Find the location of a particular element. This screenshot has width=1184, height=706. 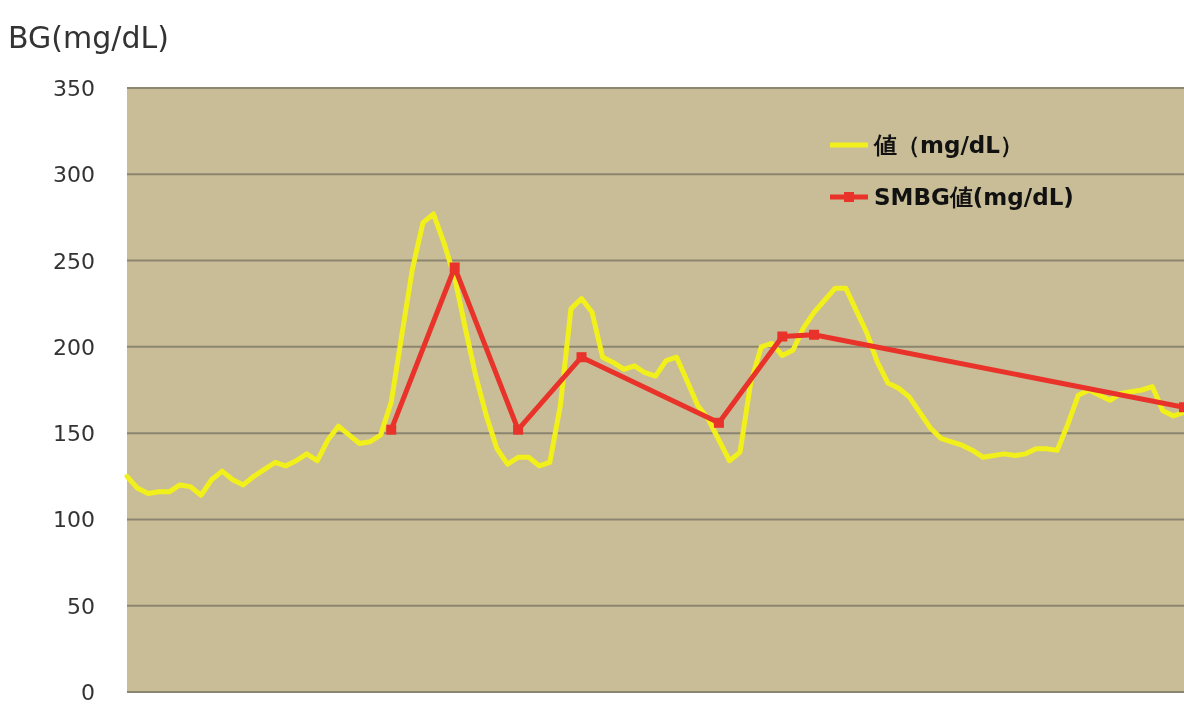

legend-label: SMBG値(mg/dL) is located at coordinates (974, 197).